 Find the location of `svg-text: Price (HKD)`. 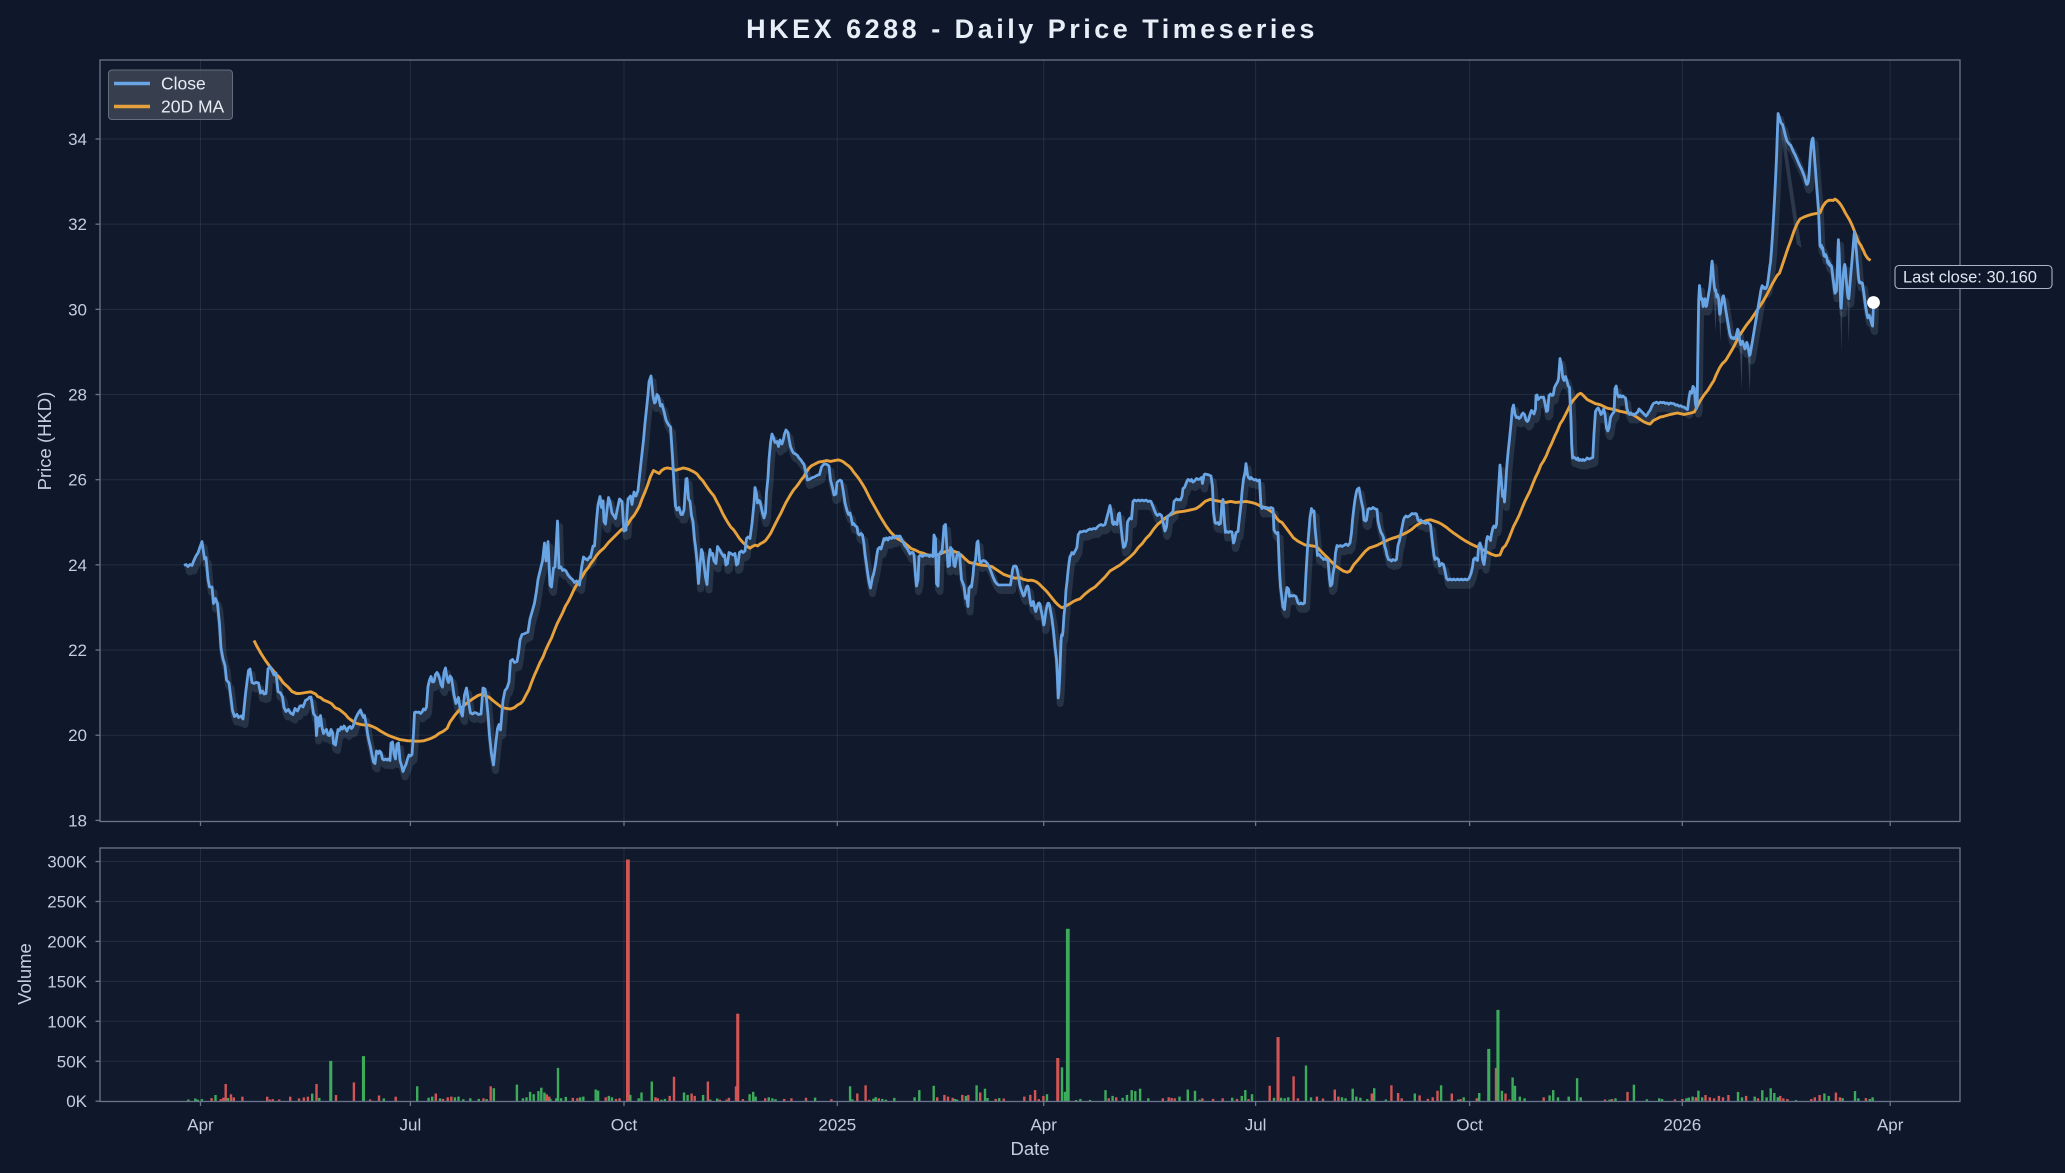

svg-text: Price (HKD) is located at coordinates (44, 441).